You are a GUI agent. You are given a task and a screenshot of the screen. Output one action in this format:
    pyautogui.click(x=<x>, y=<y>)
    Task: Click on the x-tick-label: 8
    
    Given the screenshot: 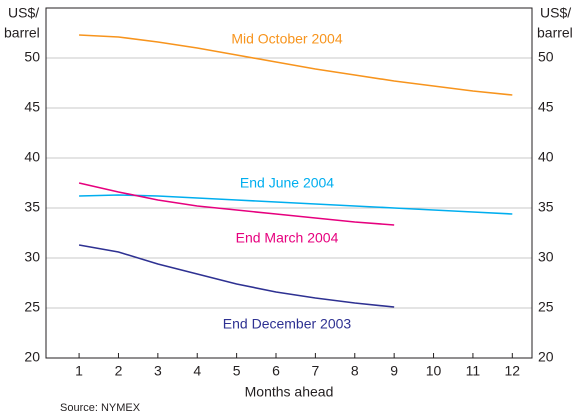 What is the action you would take?
    pyautogui.click(x=355, y=371)
    